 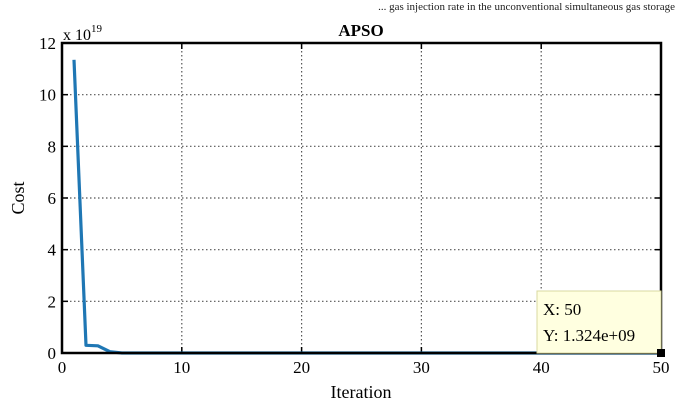 What do you see at coordinates (360, 30) in the screenshot?
I see `chart-title: APSO` at bounding box center [360, 30].